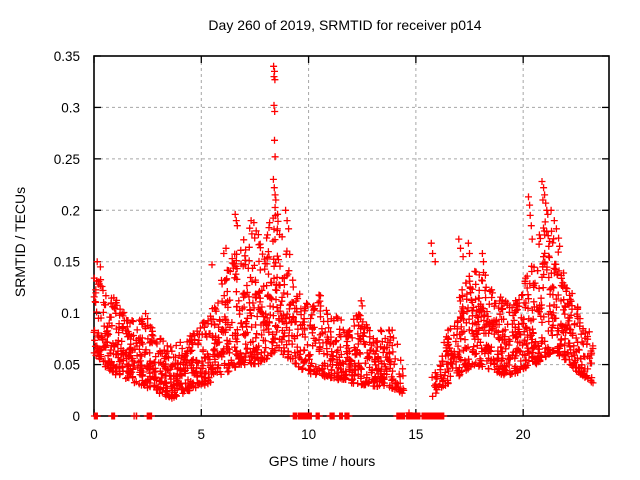 Image resolution: width=640 pixels, height=480 pixels. Describe the element at coordinates (67, 365) in the screenshot. I see `y-tick-label: 0.05` at that location.